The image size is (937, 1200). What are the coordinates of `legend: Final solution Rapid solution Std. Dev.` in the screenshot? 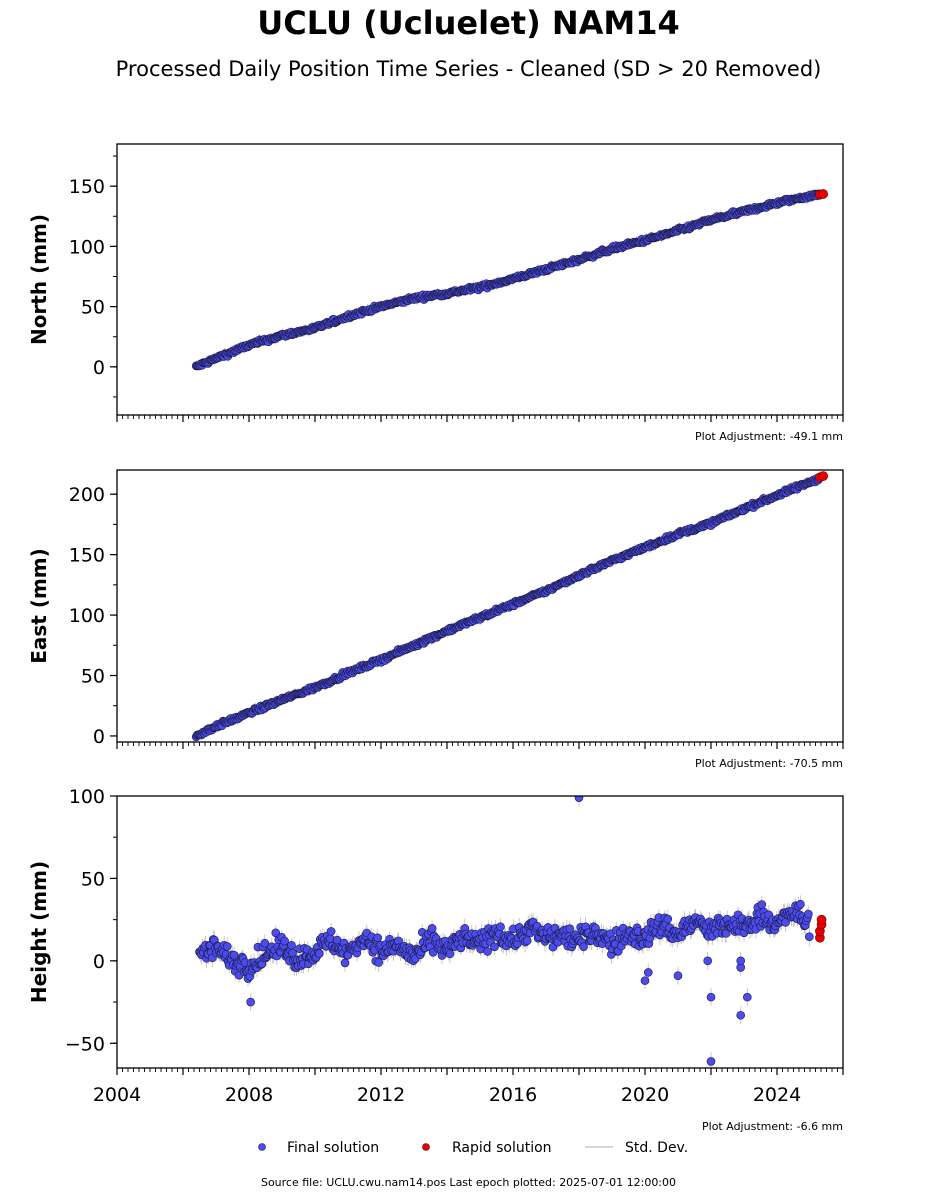 It's located at (473, 1148).